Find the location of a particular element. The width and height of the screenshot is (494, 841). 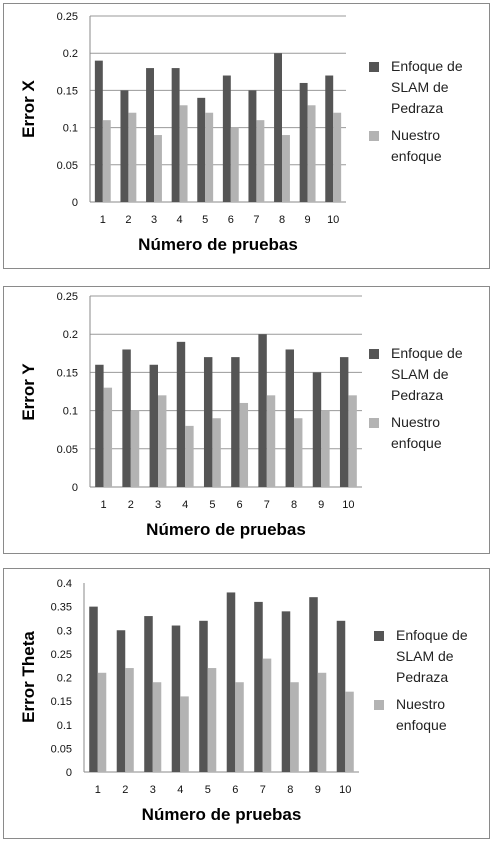

x-tick-label: 3 is located at coordinates (154, 220).